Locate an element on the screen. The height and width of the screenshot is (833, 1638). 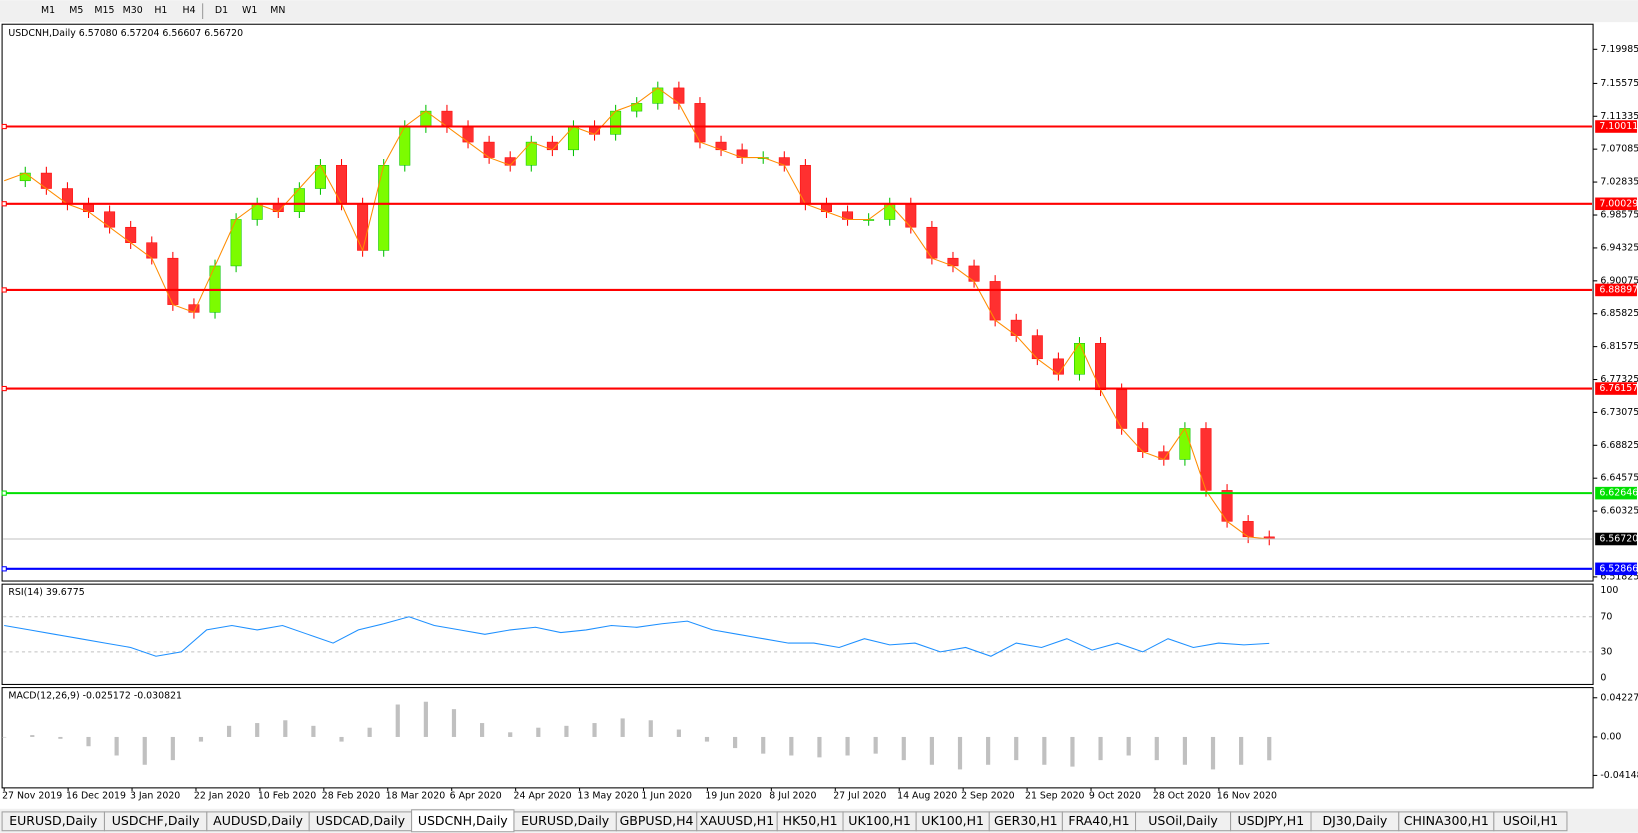
y-tick-label: 6.90075 is located at coordinates (1619, 280).